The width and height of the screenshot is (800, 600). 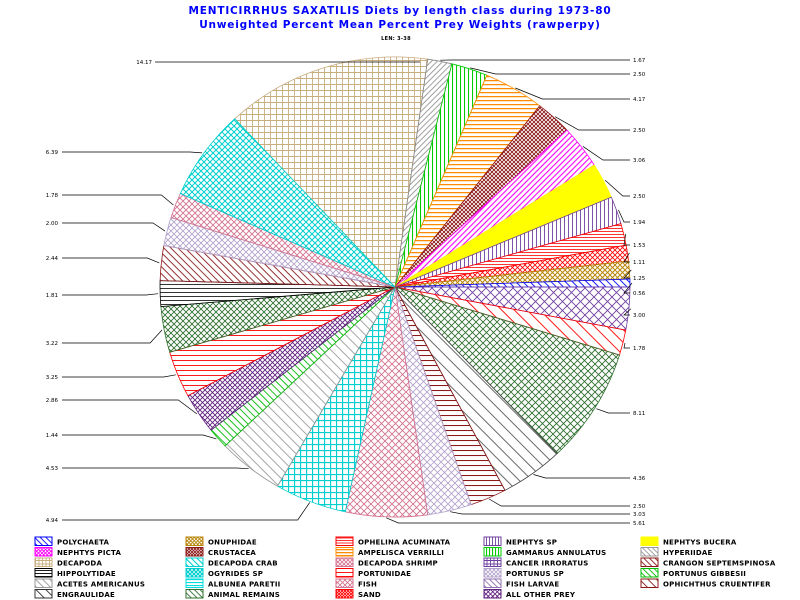 I want to click on legend-label: ONUPHIDAE, so click(x=232, y=543).